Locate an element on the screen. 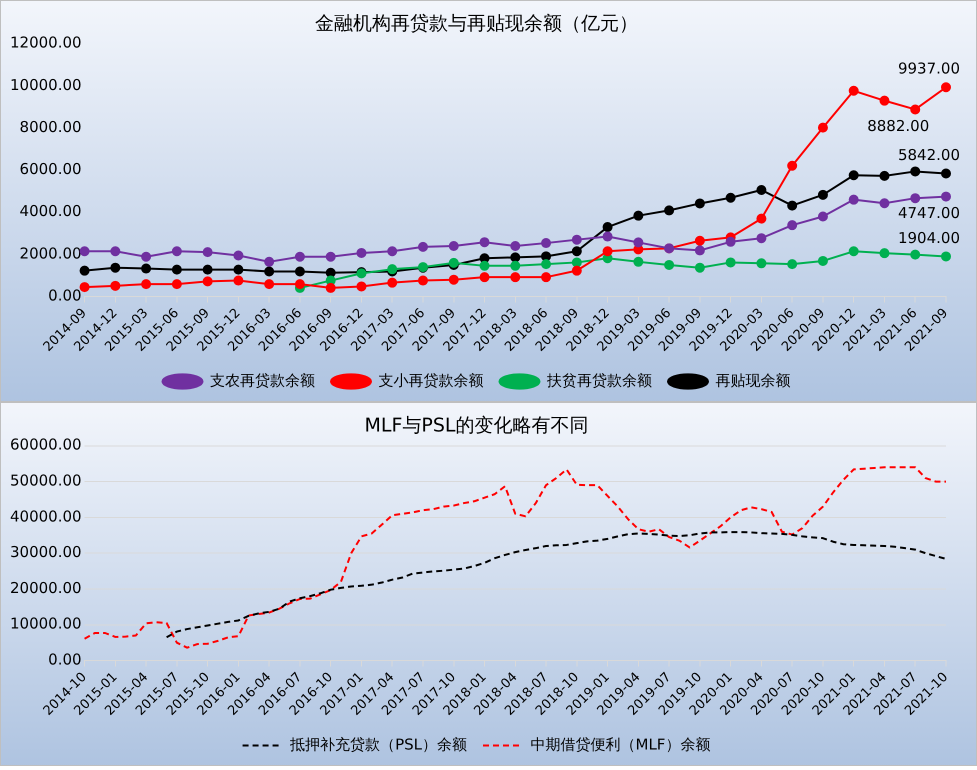 Image resolution: width=977 pixels, height=770 pixels. y-tick-label: 60000.00 is located at coordinates (46, 445).